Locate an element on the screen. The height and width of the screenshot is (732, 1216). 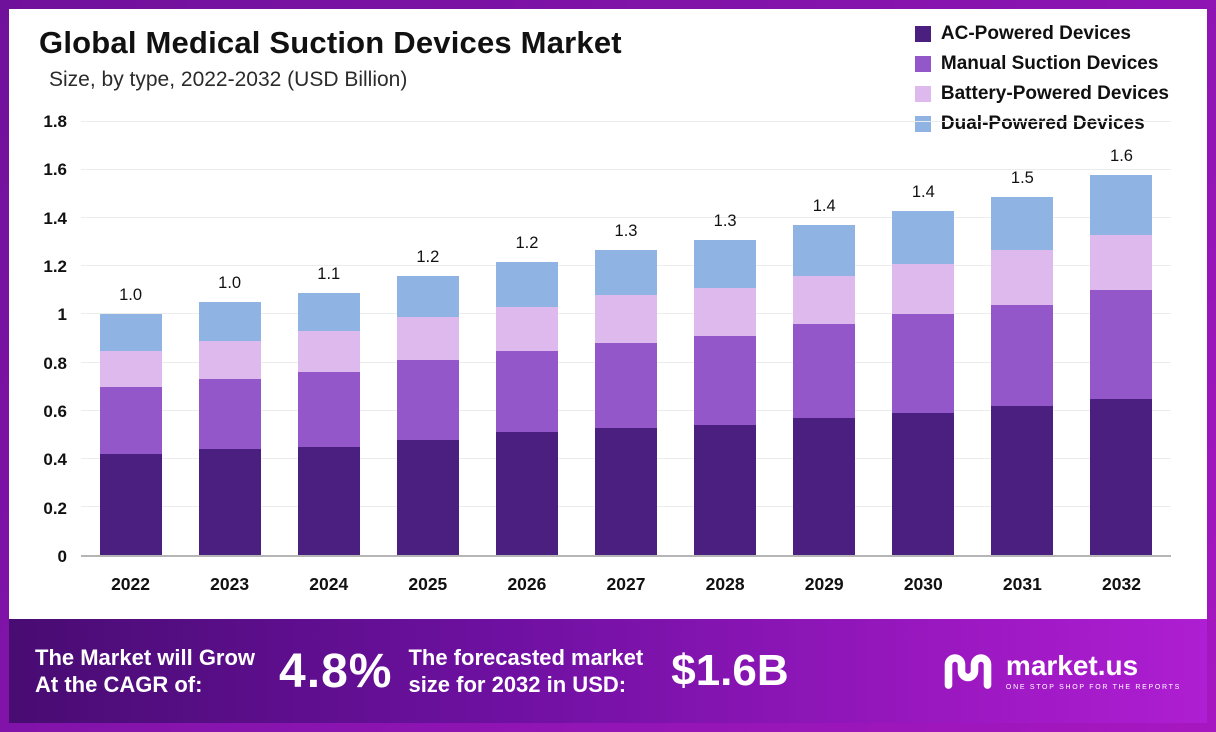
bar-stack-2032 is located at coordinates (1121, 364).